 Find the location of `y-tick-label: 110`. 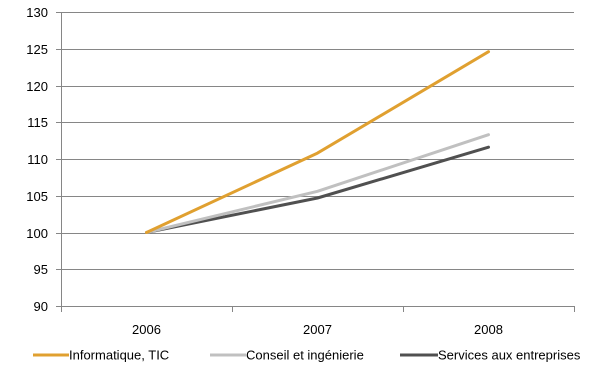

y-tick-label: 110 is located at coordinates (37, 159).